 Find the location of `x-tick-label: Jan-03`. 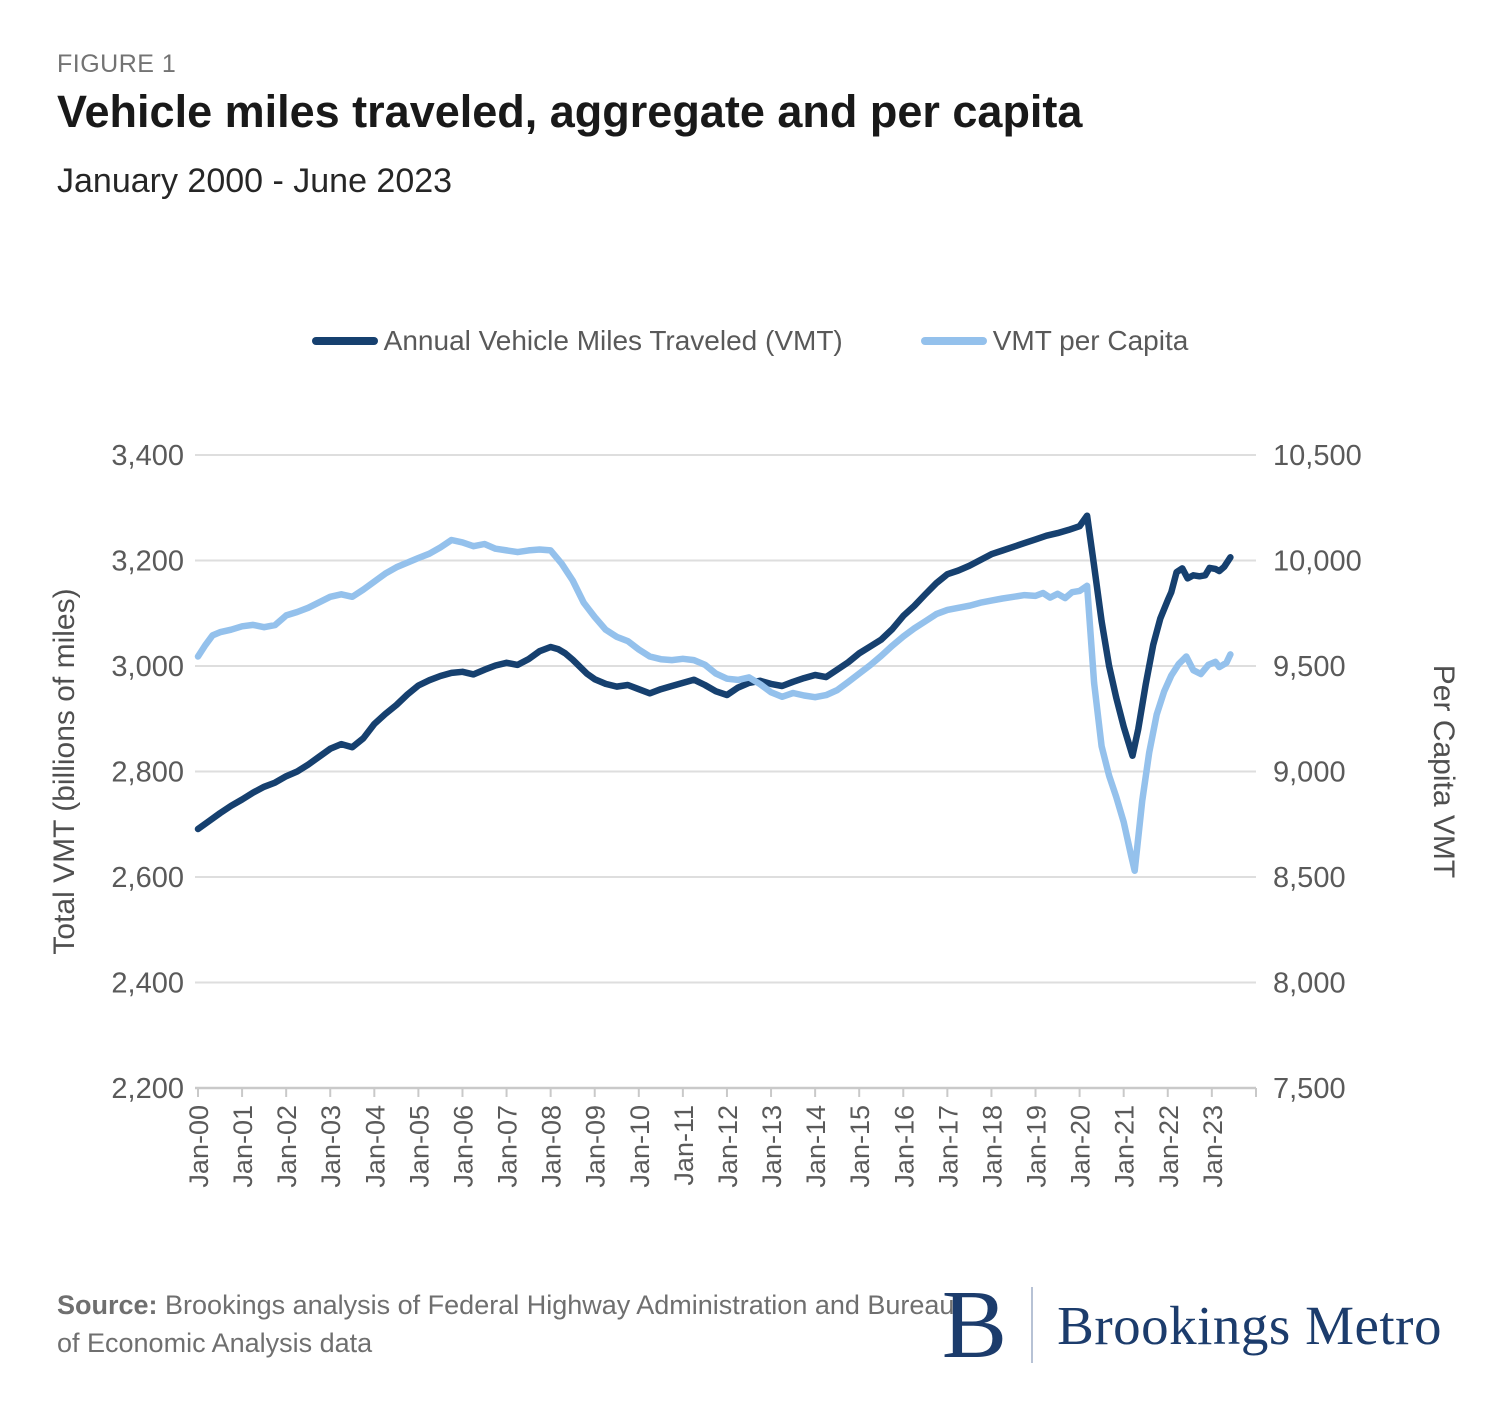

x-tick-label: Jan-03 is located at coordinates (331, 1146).